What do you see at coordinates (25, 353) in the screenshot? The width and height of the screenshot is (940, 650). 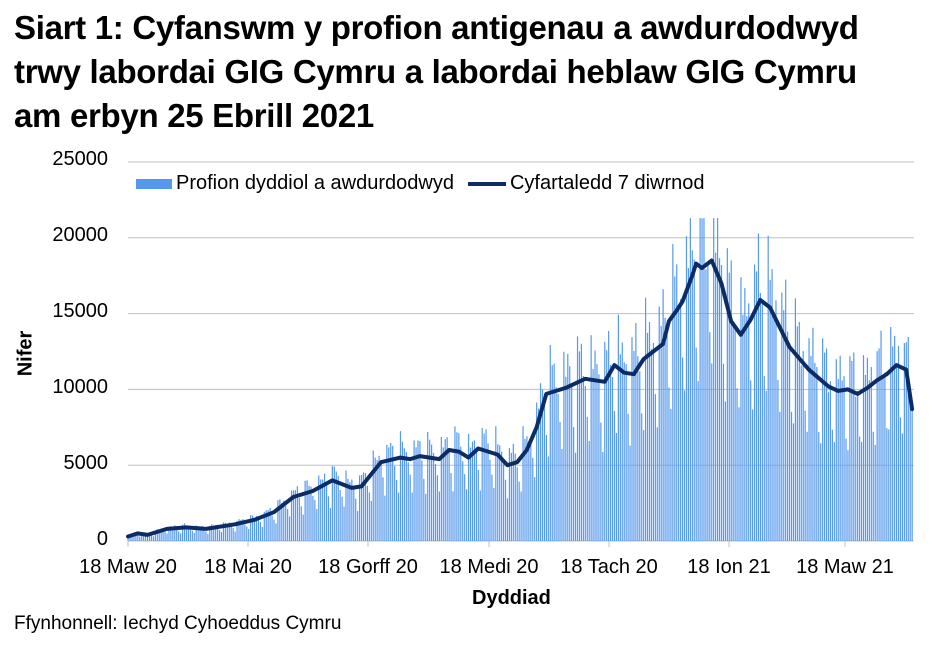 I see `y-axis-label: Nifer` at bounding box center [25, 353].